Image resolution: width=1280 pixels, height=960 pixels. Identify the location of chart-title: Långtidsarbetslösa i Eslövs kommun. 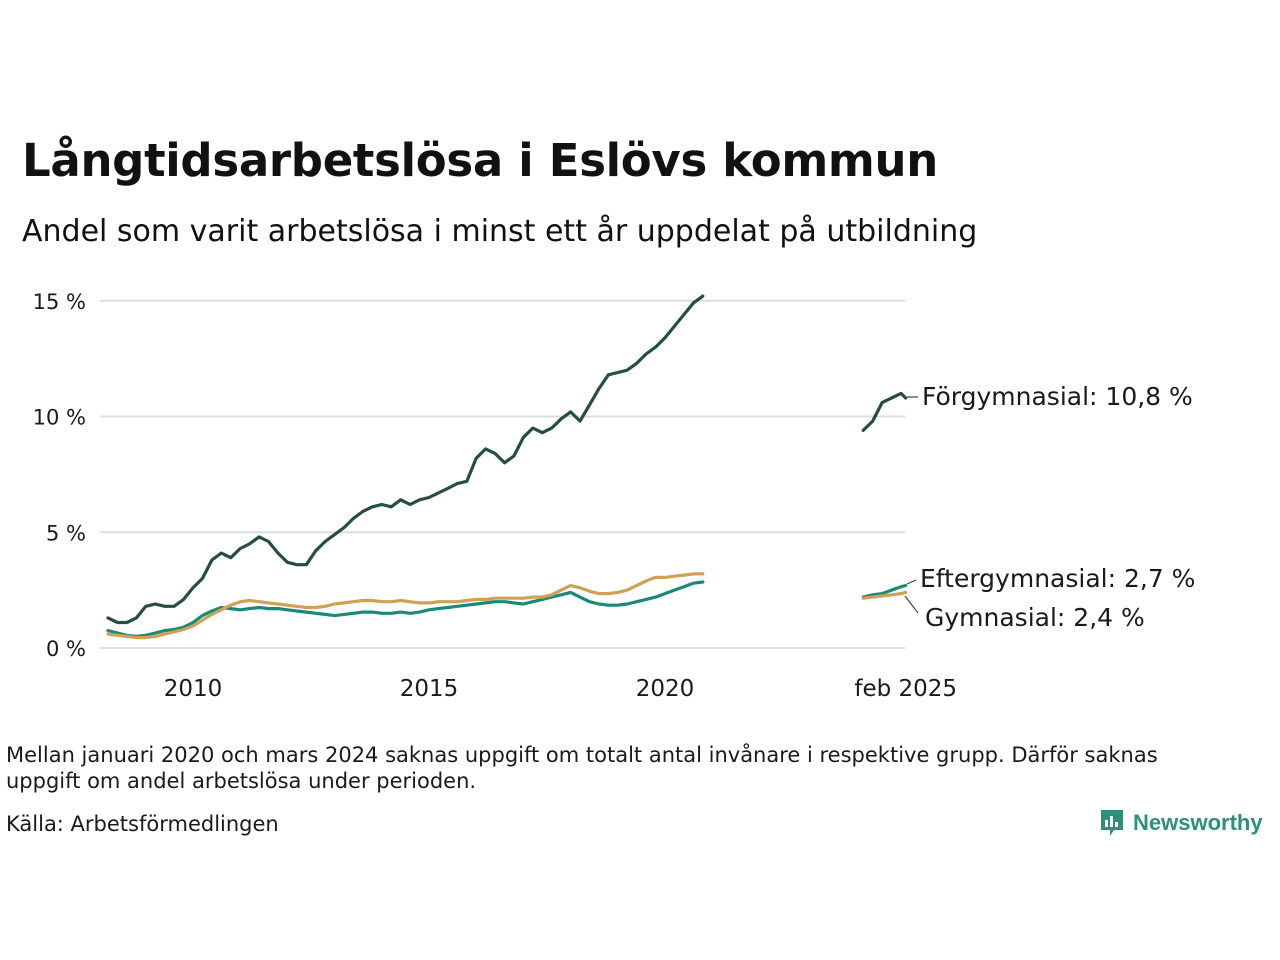
(480, 160).